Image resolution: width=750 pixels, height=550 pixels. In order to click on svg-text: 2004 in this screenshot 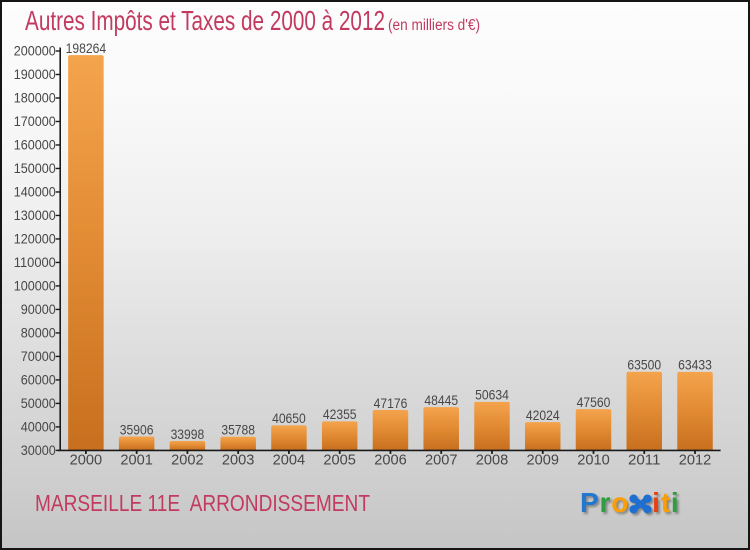, I will do `click(289, 460)`.